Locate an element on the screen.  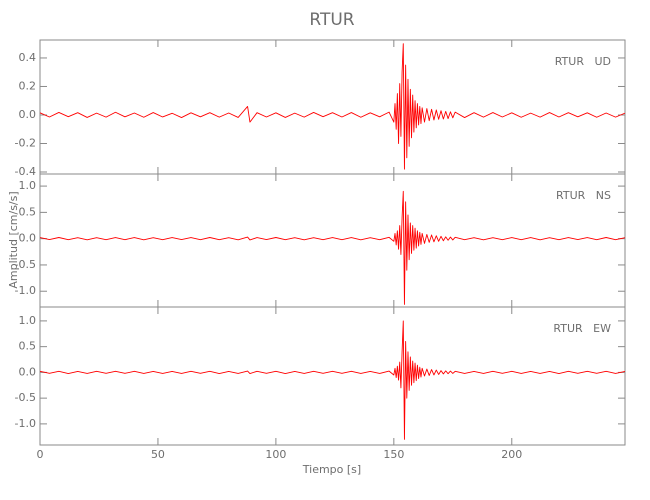
y-tick-label: -0.4 is located at coordinates (25, 171).